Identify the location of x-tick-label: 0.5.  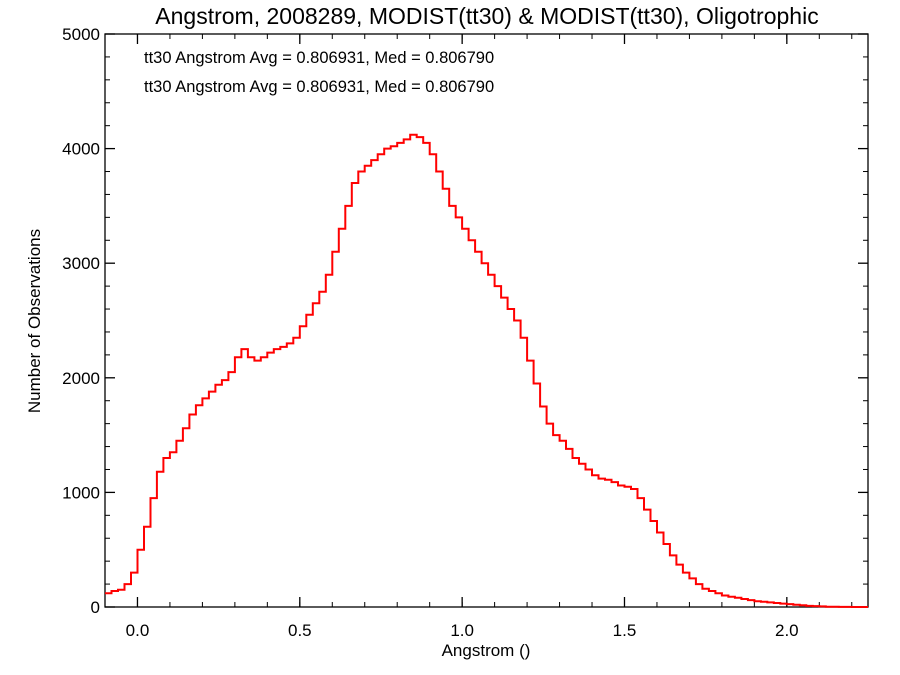
(300, 630).